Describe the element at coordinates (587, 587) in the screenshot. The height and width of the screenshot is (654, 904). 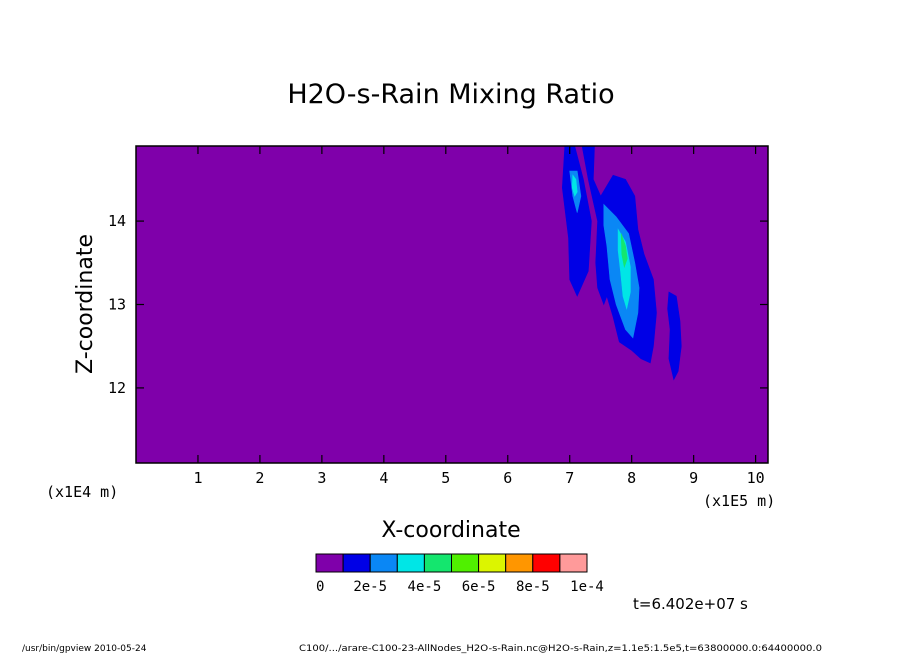
I see `colorbar-label: 1e-4` at that location.